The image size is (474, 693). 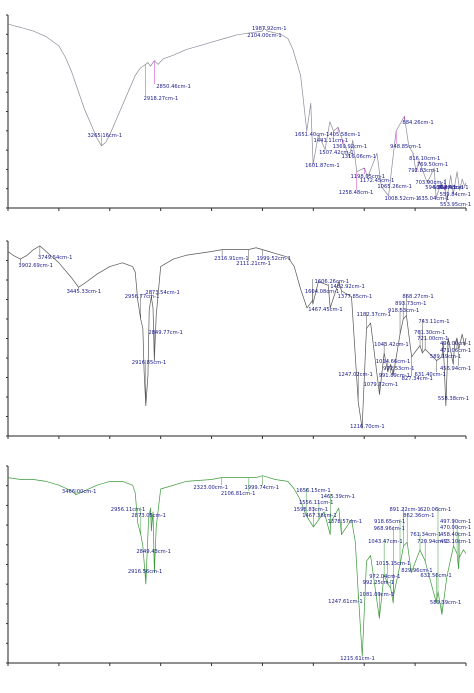 I want to click on peak-label: 589.19cm-1, so click(x=445, y=357).